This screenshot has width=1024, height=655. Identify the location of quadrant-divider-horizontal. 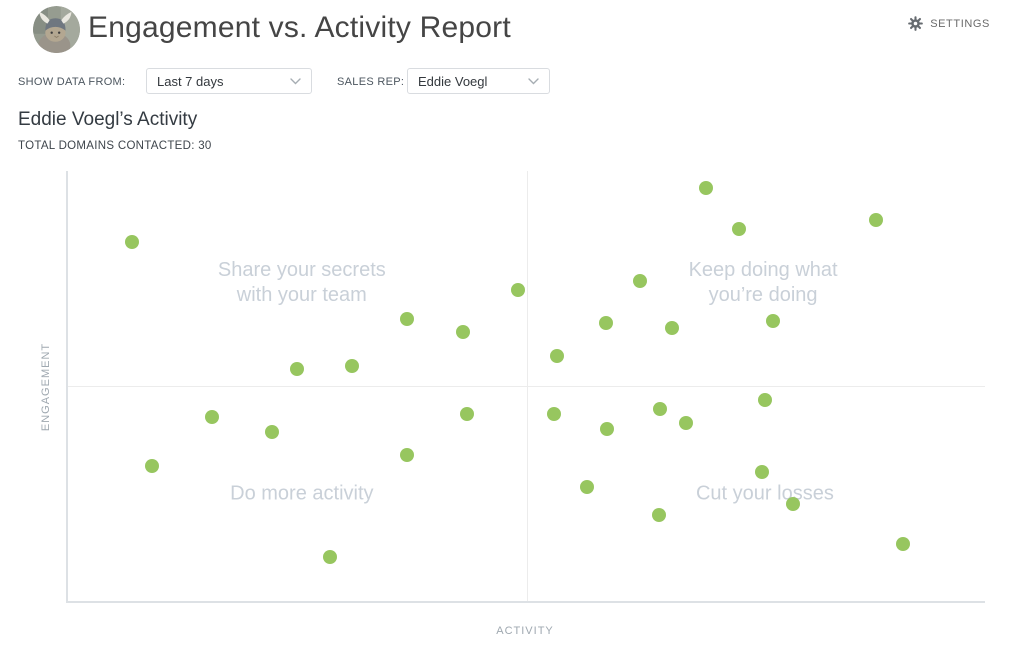
(526, 386).